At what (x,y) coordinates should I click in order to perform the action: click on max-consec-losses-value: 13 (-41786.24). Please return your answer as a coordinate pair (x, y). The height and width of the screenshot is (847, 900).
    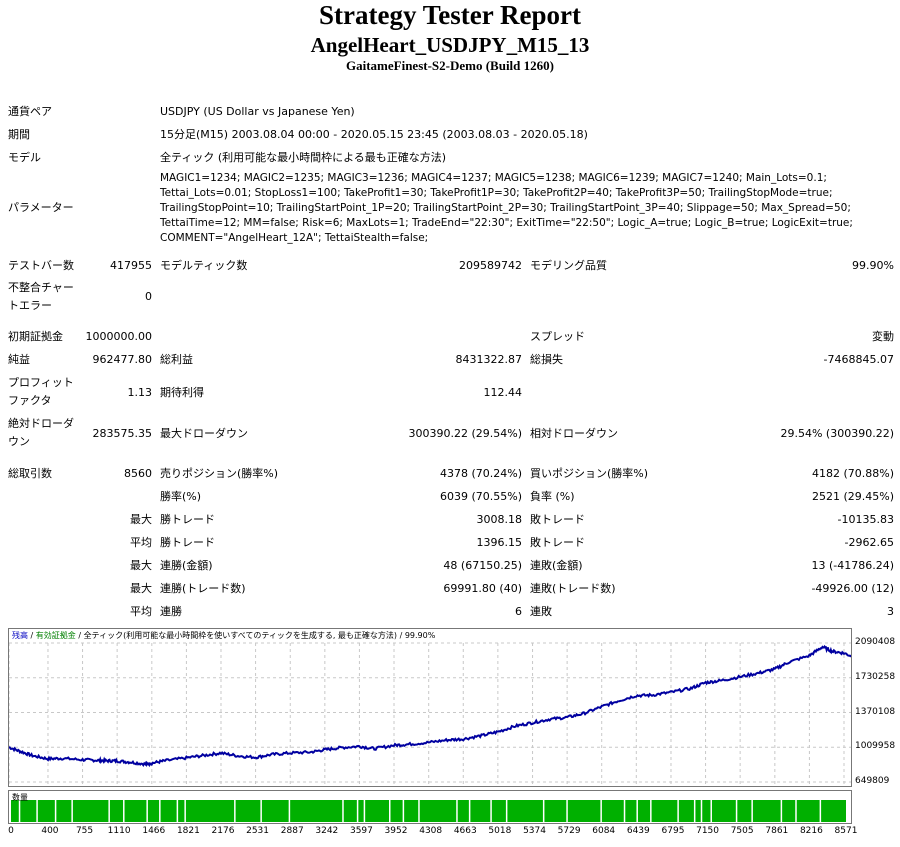
    Looking at the image, I should click on (852, 565).